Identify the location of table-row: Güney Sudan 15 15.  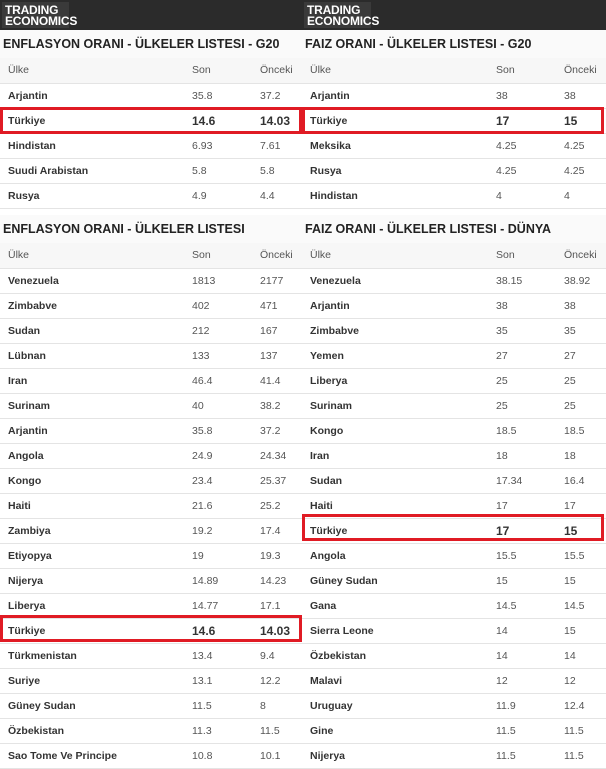
(454, 581).